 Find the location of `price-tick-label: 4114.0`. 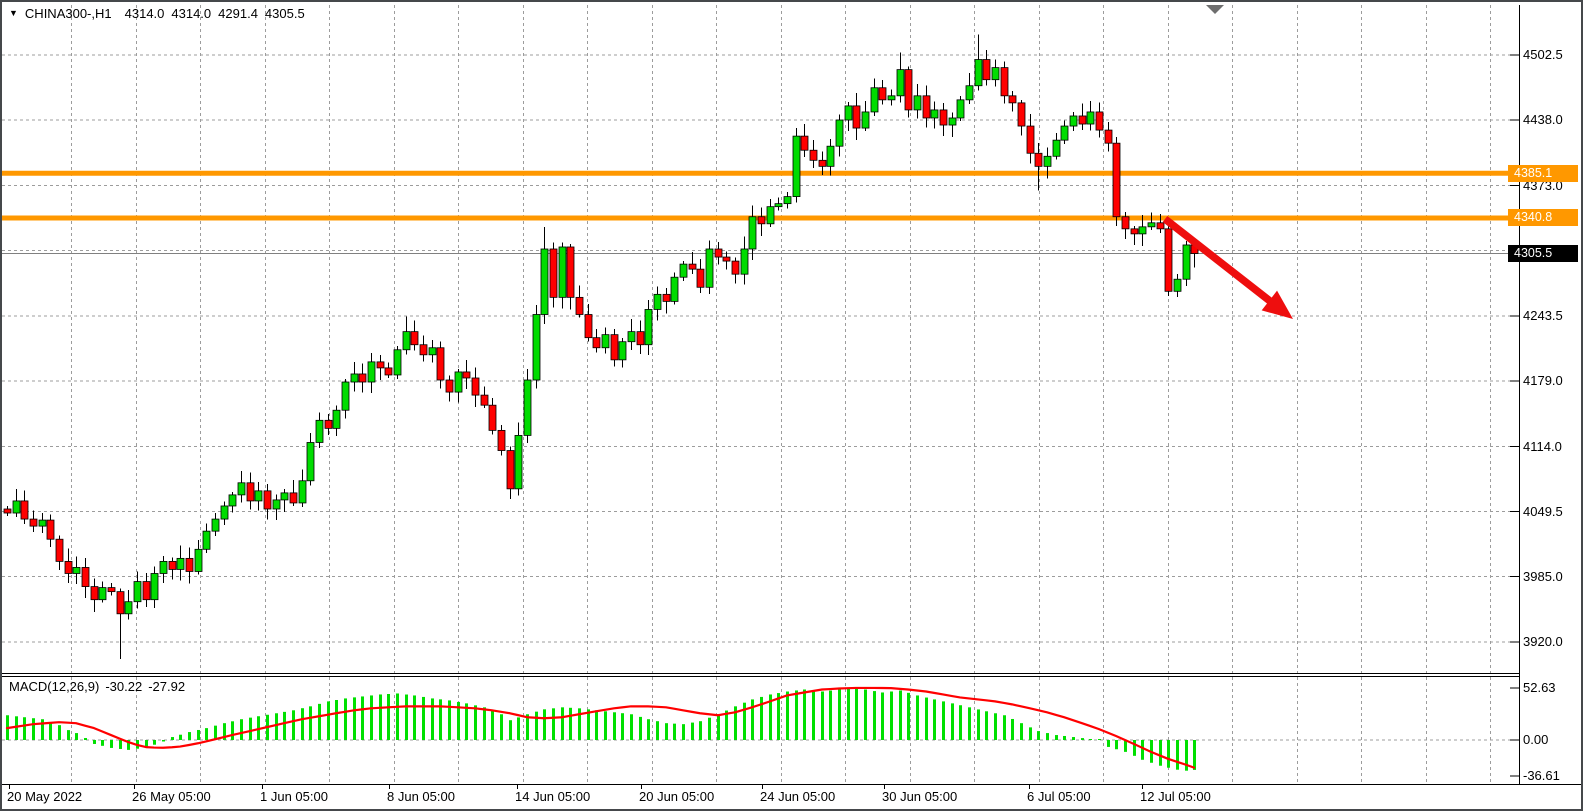

price-tick-label: 4114.0 is located at coordinates (1542, 446).